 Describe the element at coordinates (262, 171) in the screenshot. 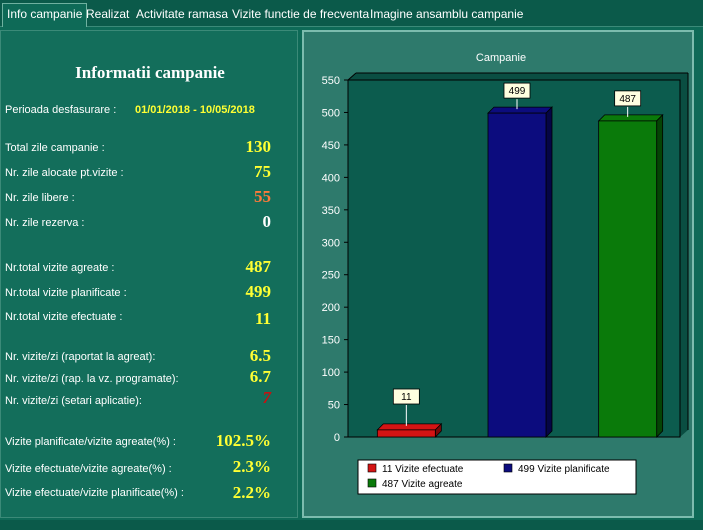

I see `zile-alocate-value: 75` at that location.